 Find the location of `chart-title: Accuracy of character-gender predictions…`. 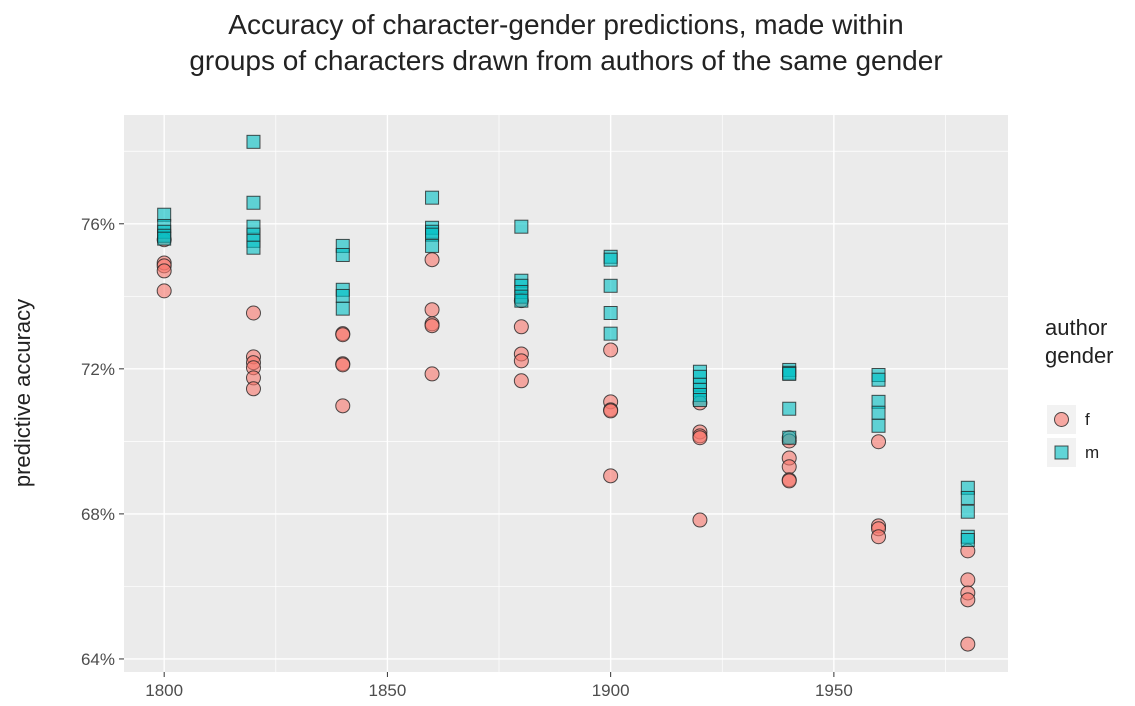

chart-title: Accuracy of character-gender predictions… is located at coordinates (565, 24).